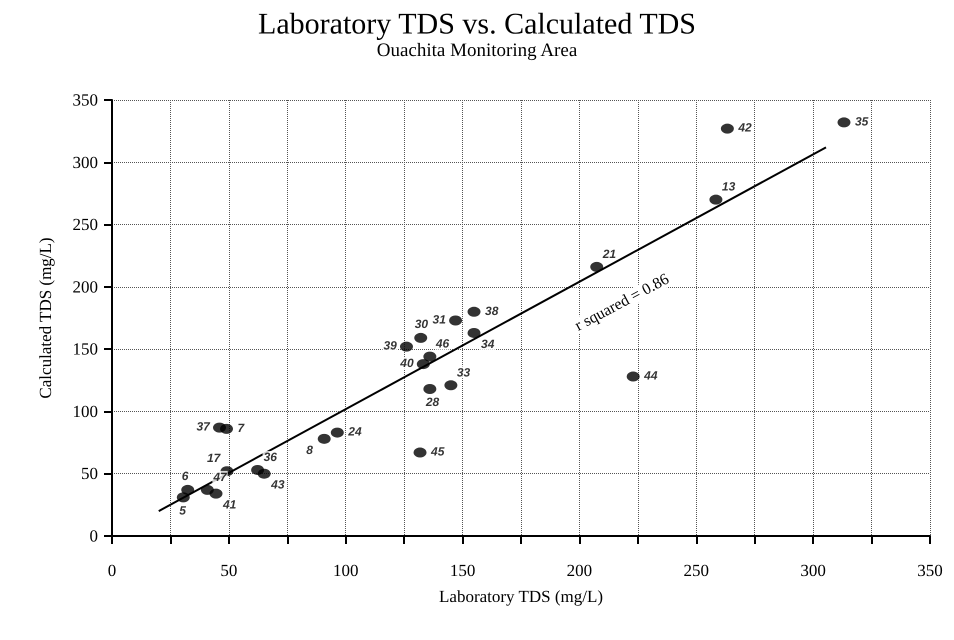 The height and width of the screenshot is (640, 954). I want to click on annotation: 44, so click(650, 375).